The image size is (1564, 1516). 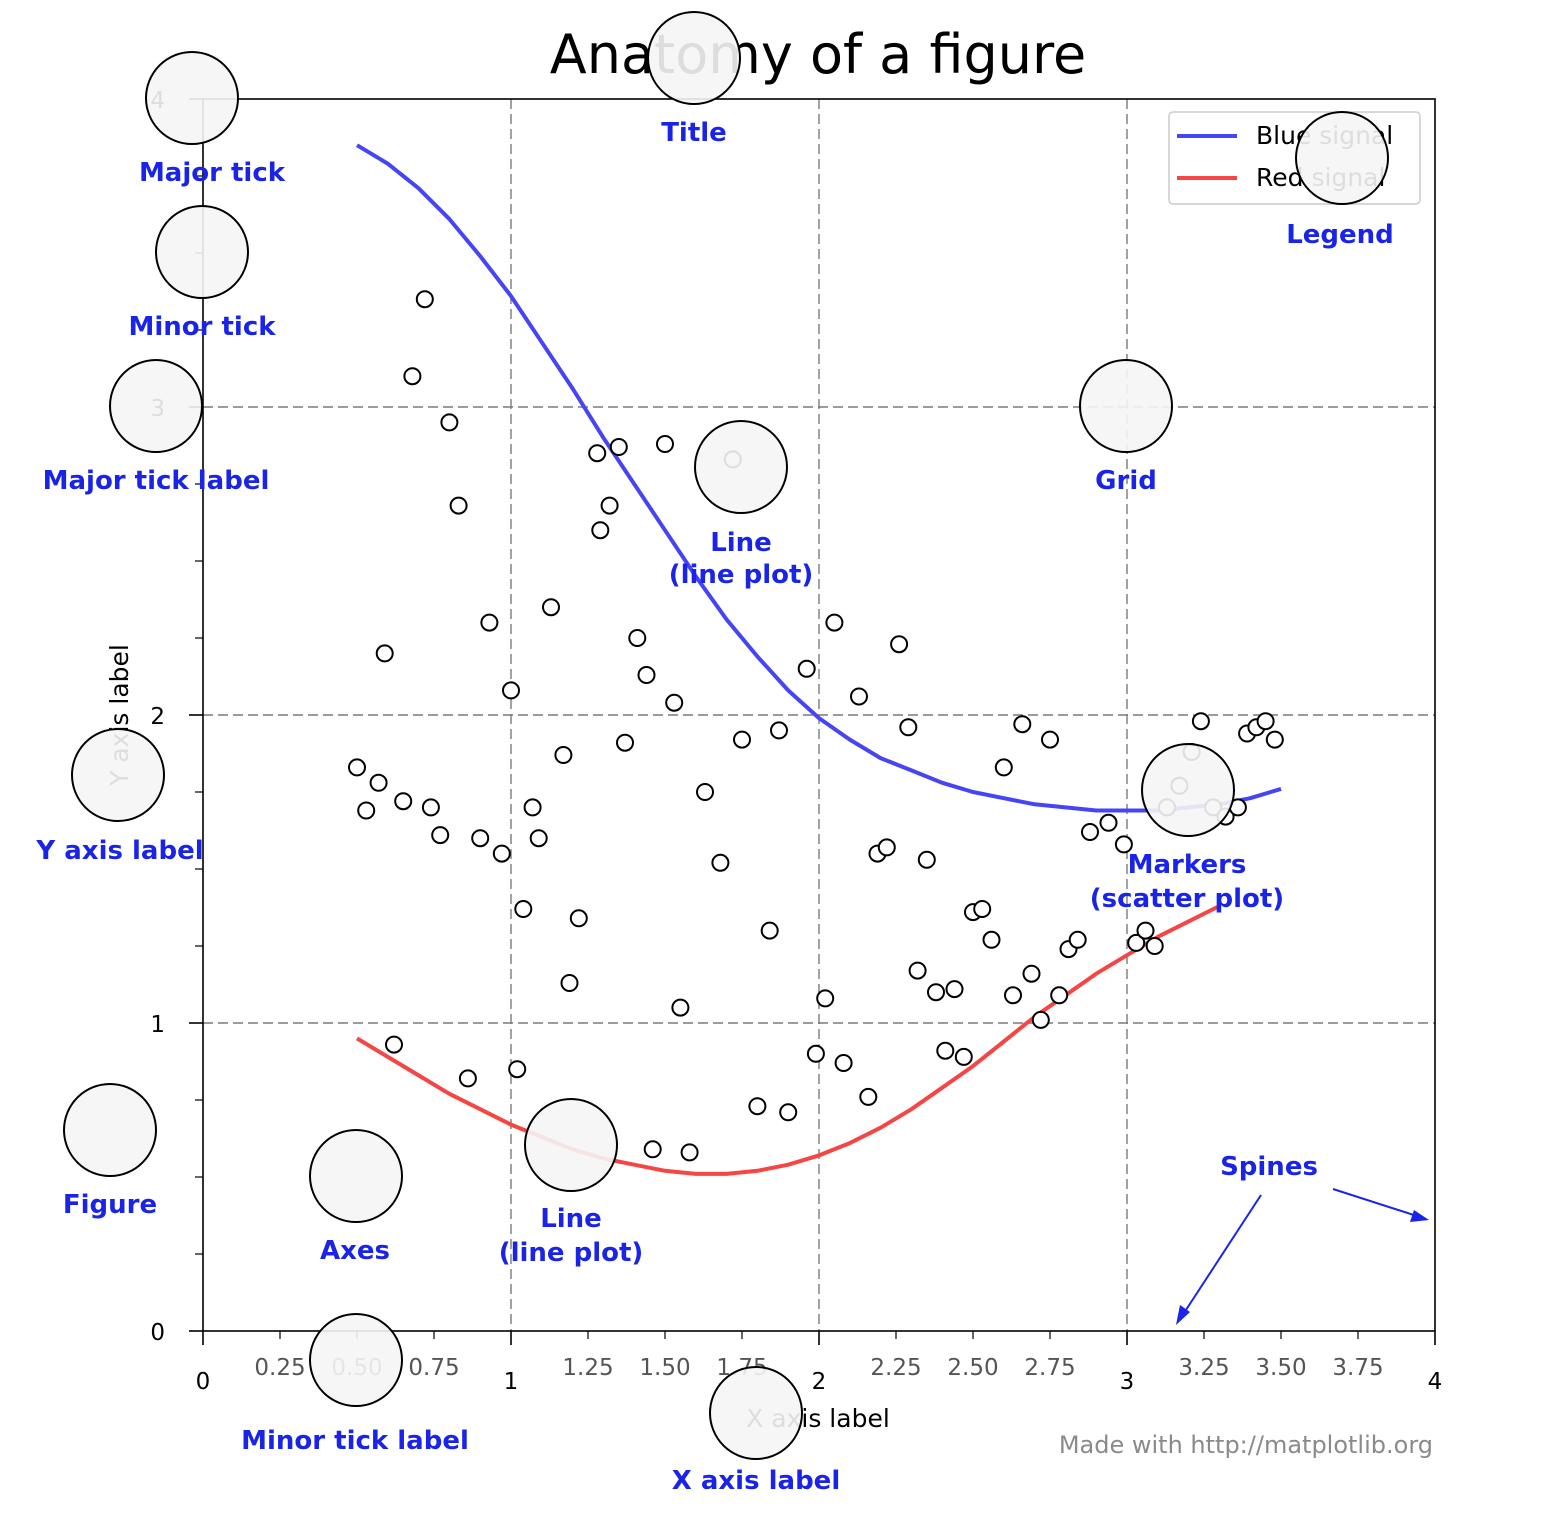 What do you see at coordinates (571, 1219) in the screenshot?
I see `anno-line-plot-2: Line` at bounding box center [571, 1219].